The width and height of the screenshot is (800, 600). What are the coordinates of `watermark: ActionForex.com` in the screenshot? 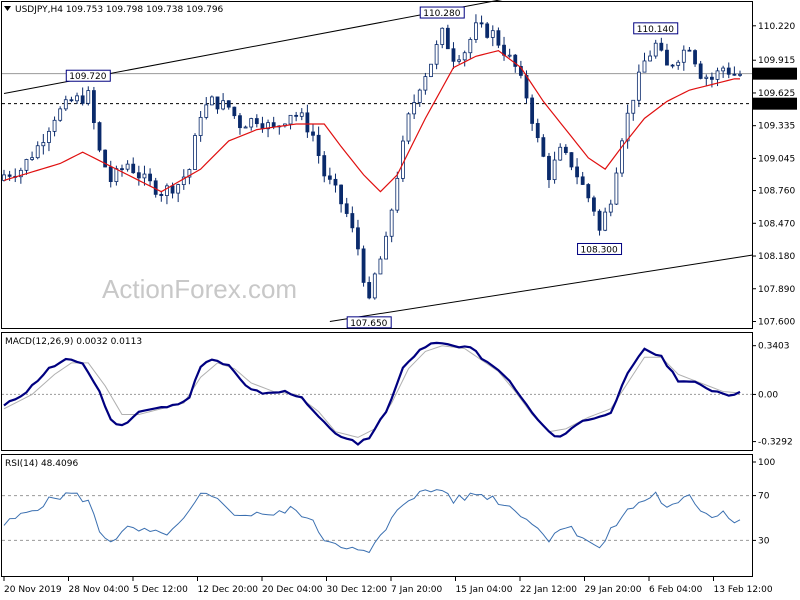 It's located at (199, 289).